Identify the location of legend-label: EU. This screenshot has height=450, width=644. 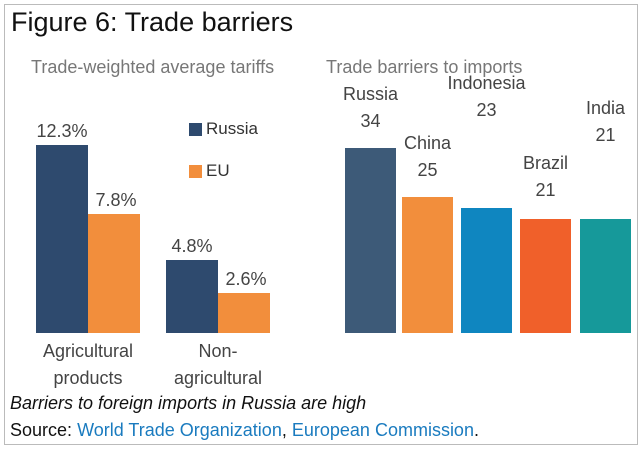
(218, 170).